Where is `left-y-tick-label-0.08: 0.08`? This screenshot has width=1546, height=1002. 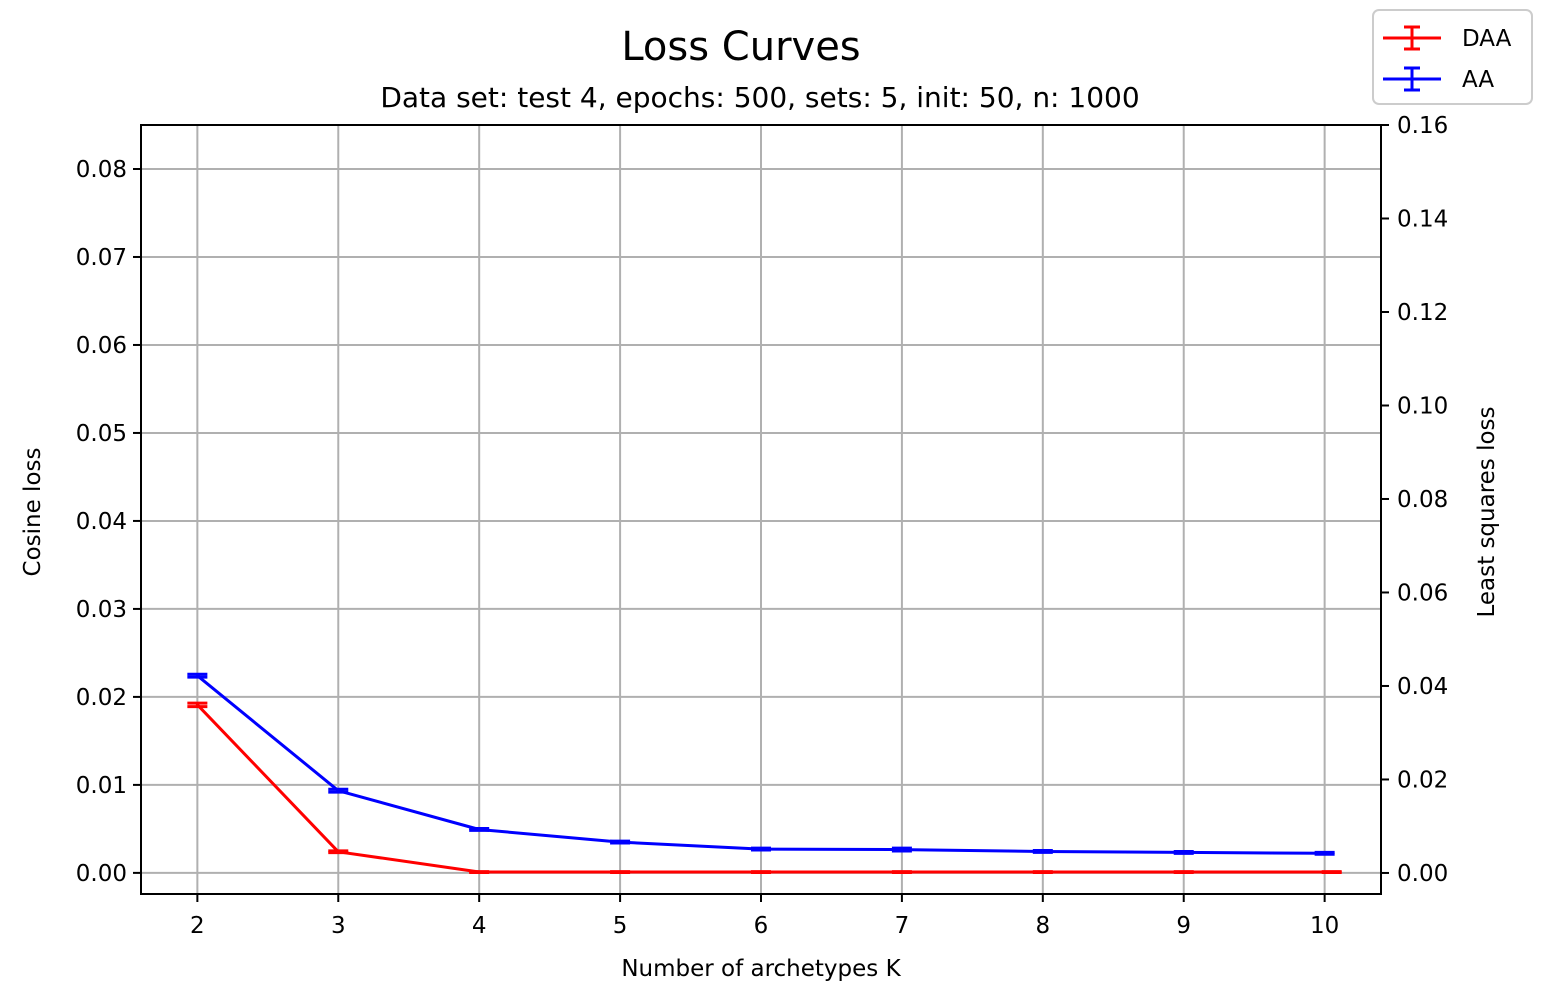 left-y-tick-label-0.08: 0.08 is located at coordinates (101, 170).